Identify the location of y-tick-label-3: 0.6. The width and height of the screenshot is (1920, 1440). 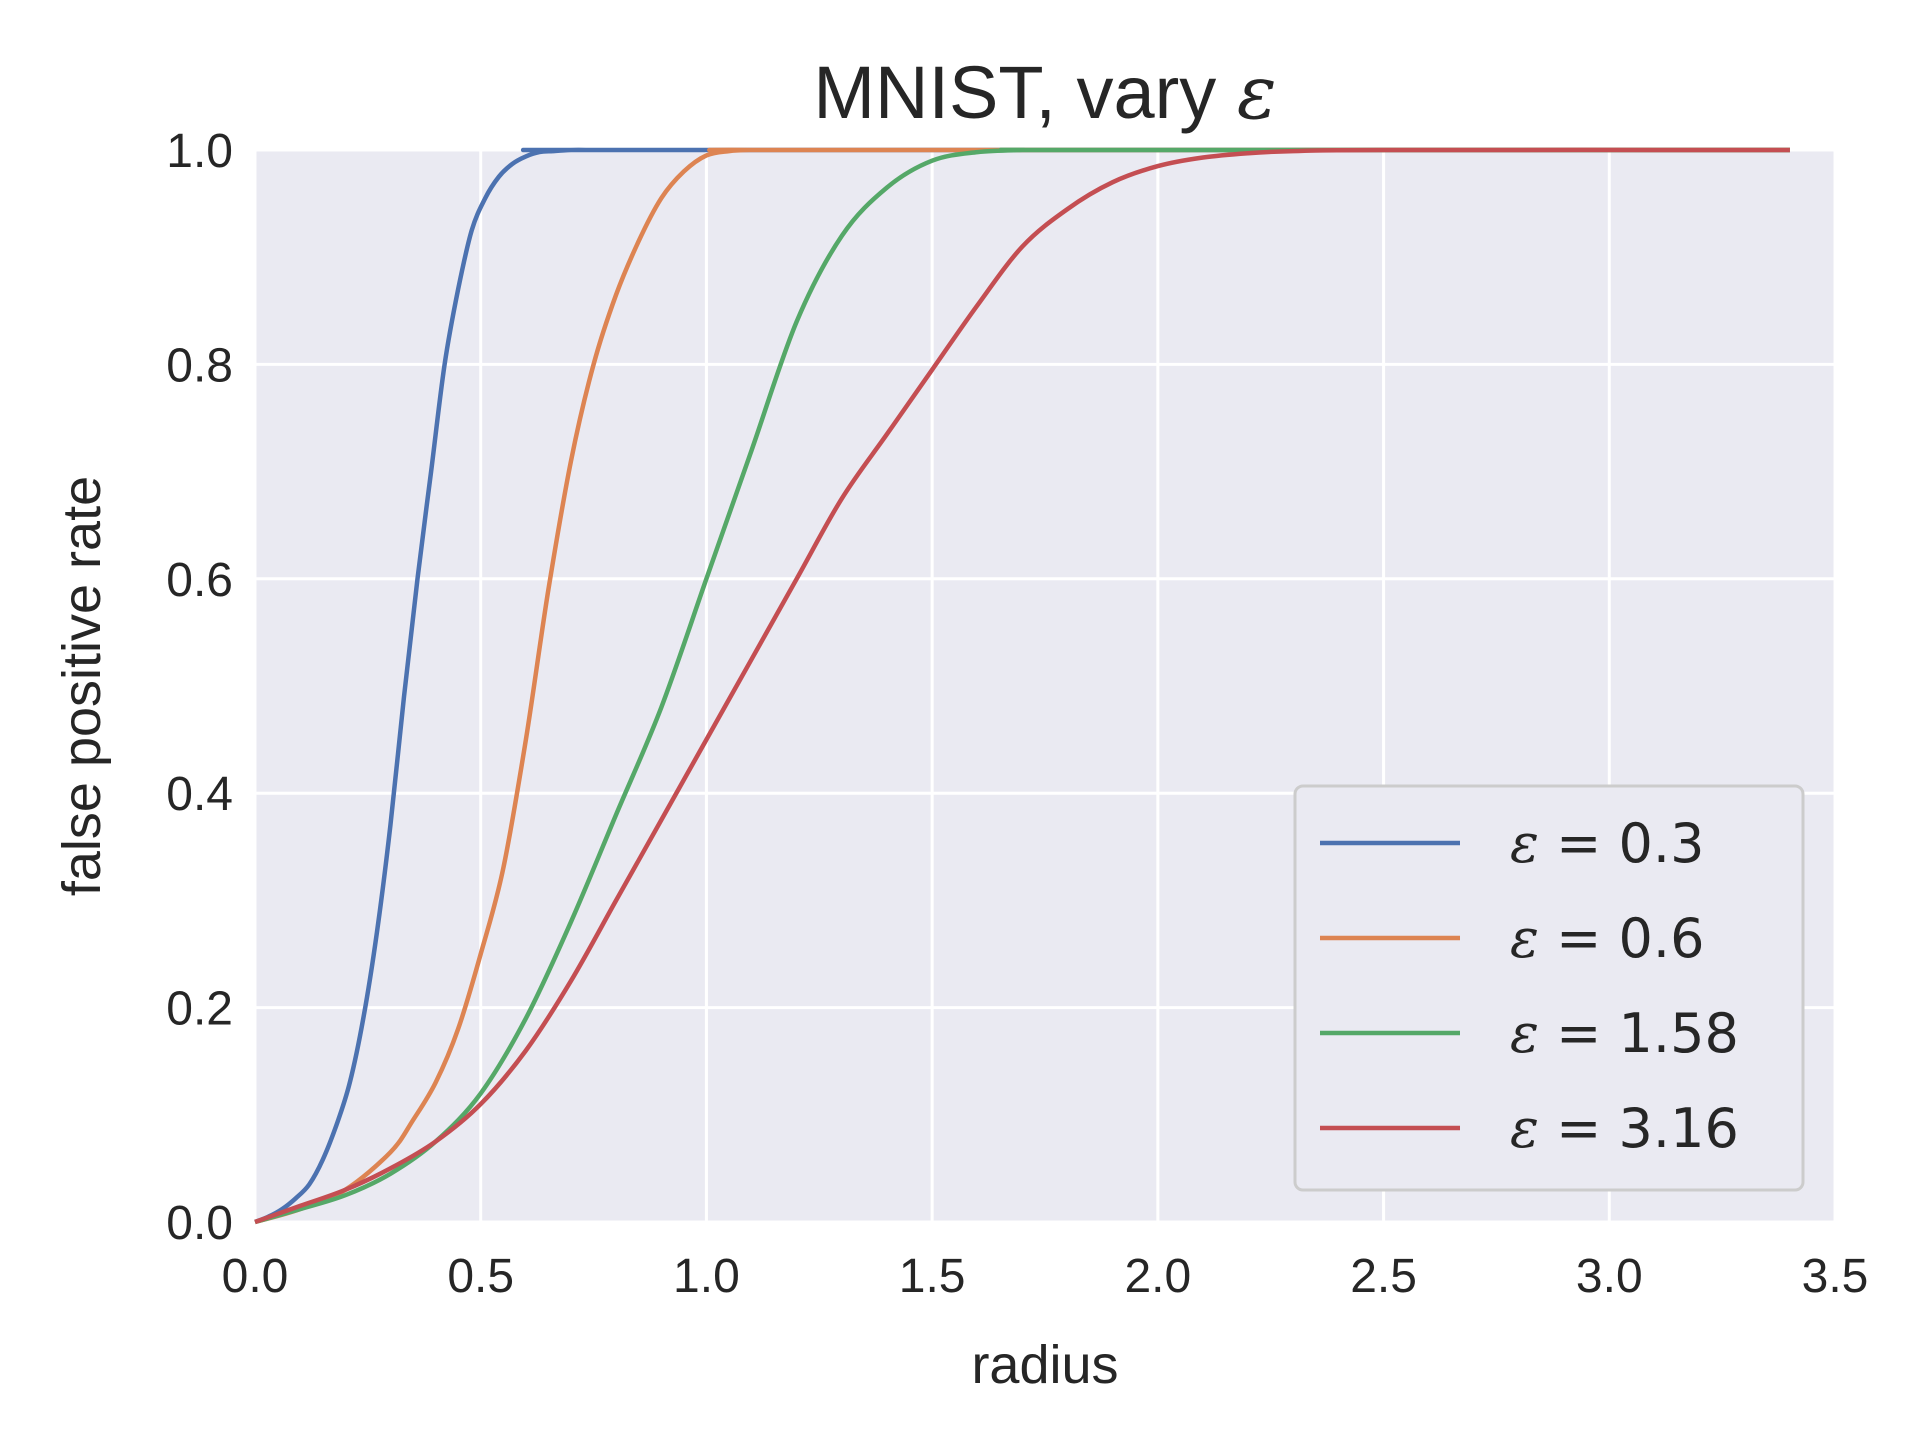
(199, 580).